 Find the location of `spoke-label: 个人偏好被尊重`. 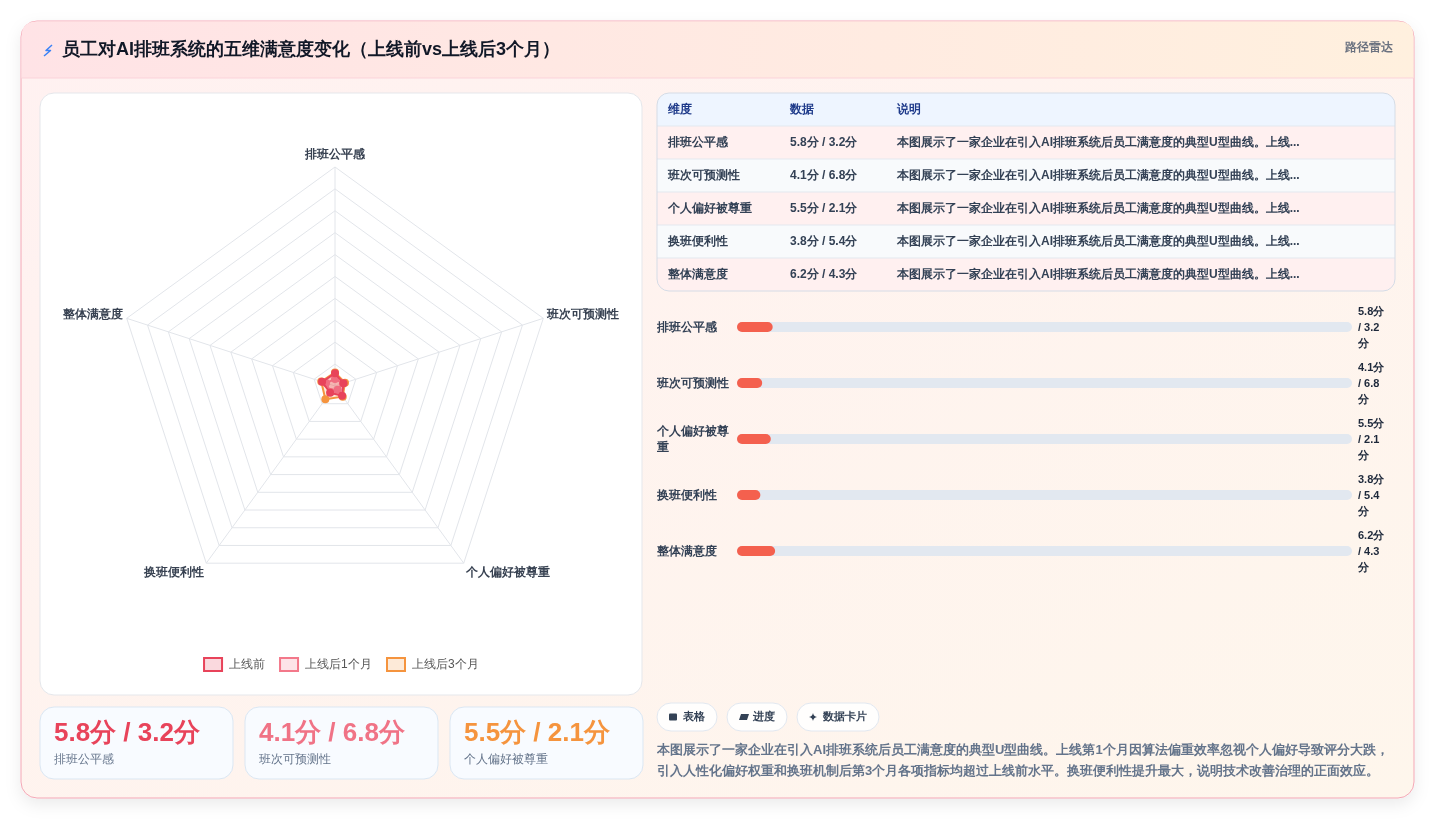

spoke-label: 个人偏好被尊重 is located at coordinates (508, 572).